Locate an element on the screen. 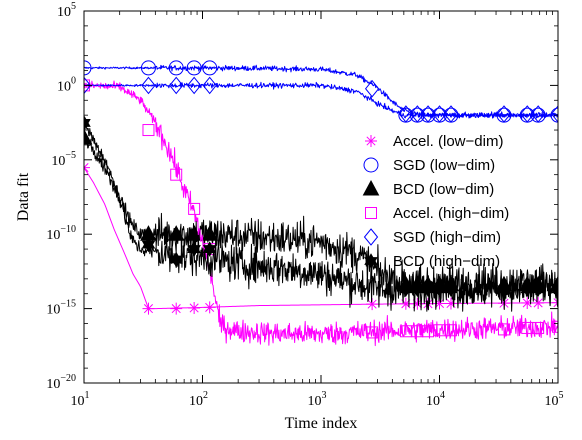 The height and width of the screenshot is (440, 582). legend-item-4: Accel. (high−dim) is located at coordinates (437, 213).